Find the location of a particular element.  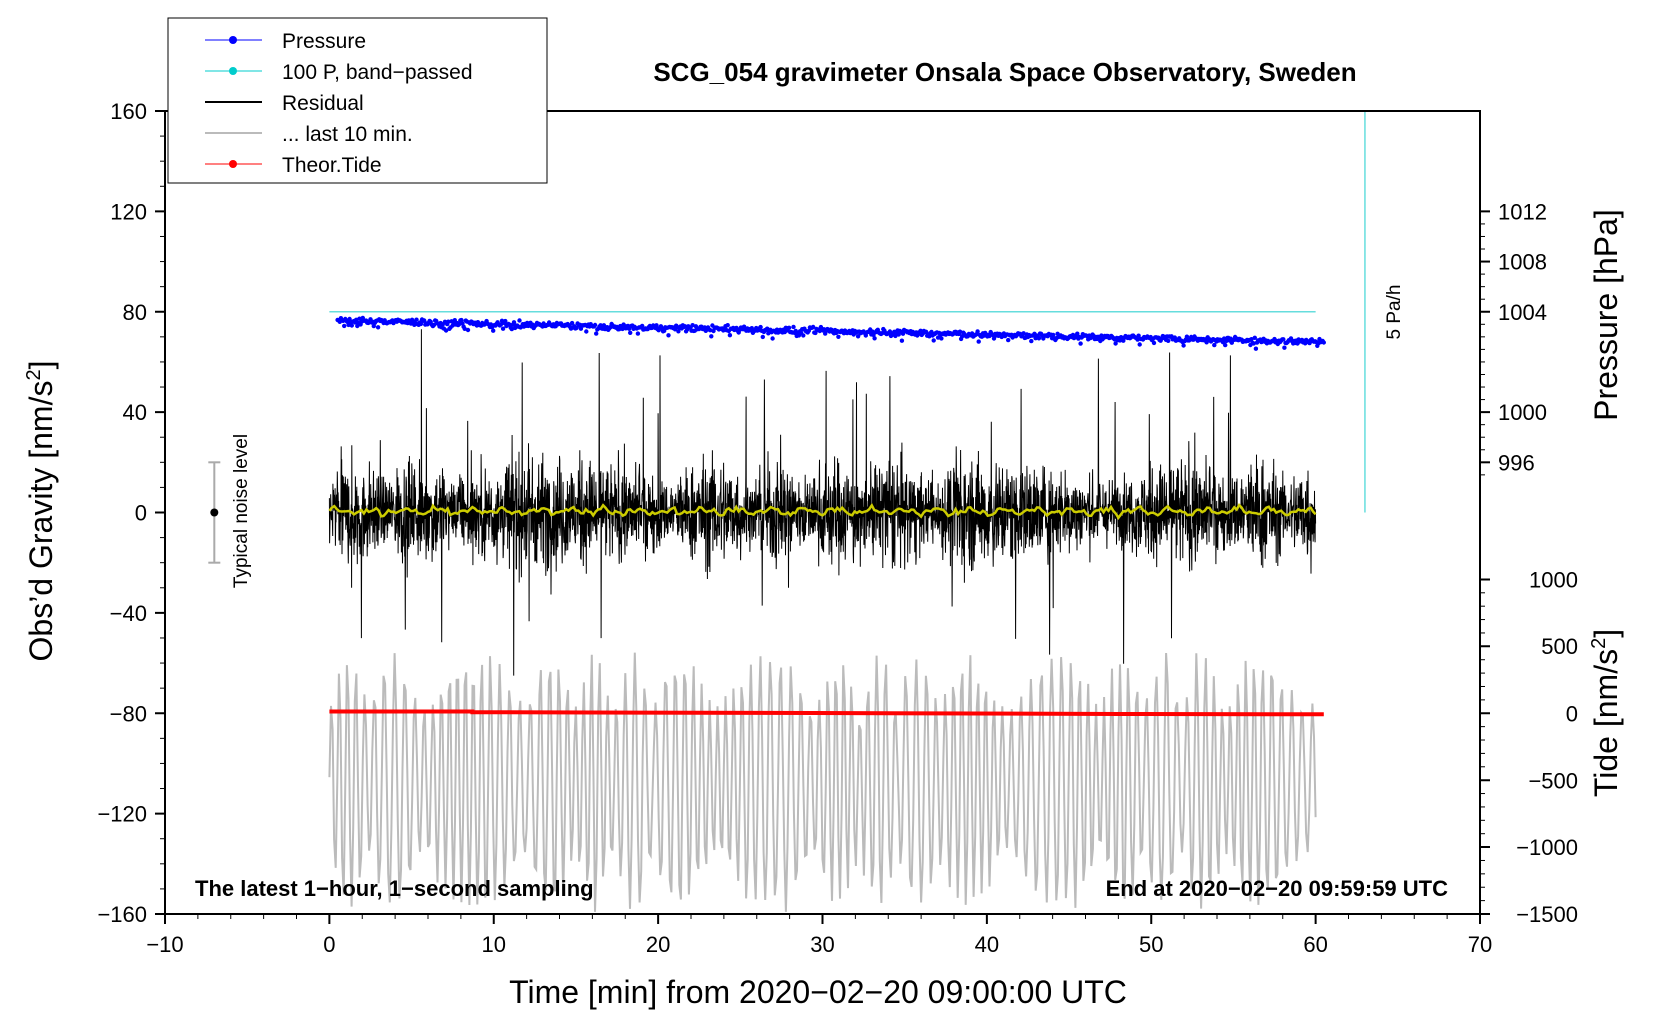

pressure-axis-title: Pressure [hPa] is located at coordinates (1606, 315).